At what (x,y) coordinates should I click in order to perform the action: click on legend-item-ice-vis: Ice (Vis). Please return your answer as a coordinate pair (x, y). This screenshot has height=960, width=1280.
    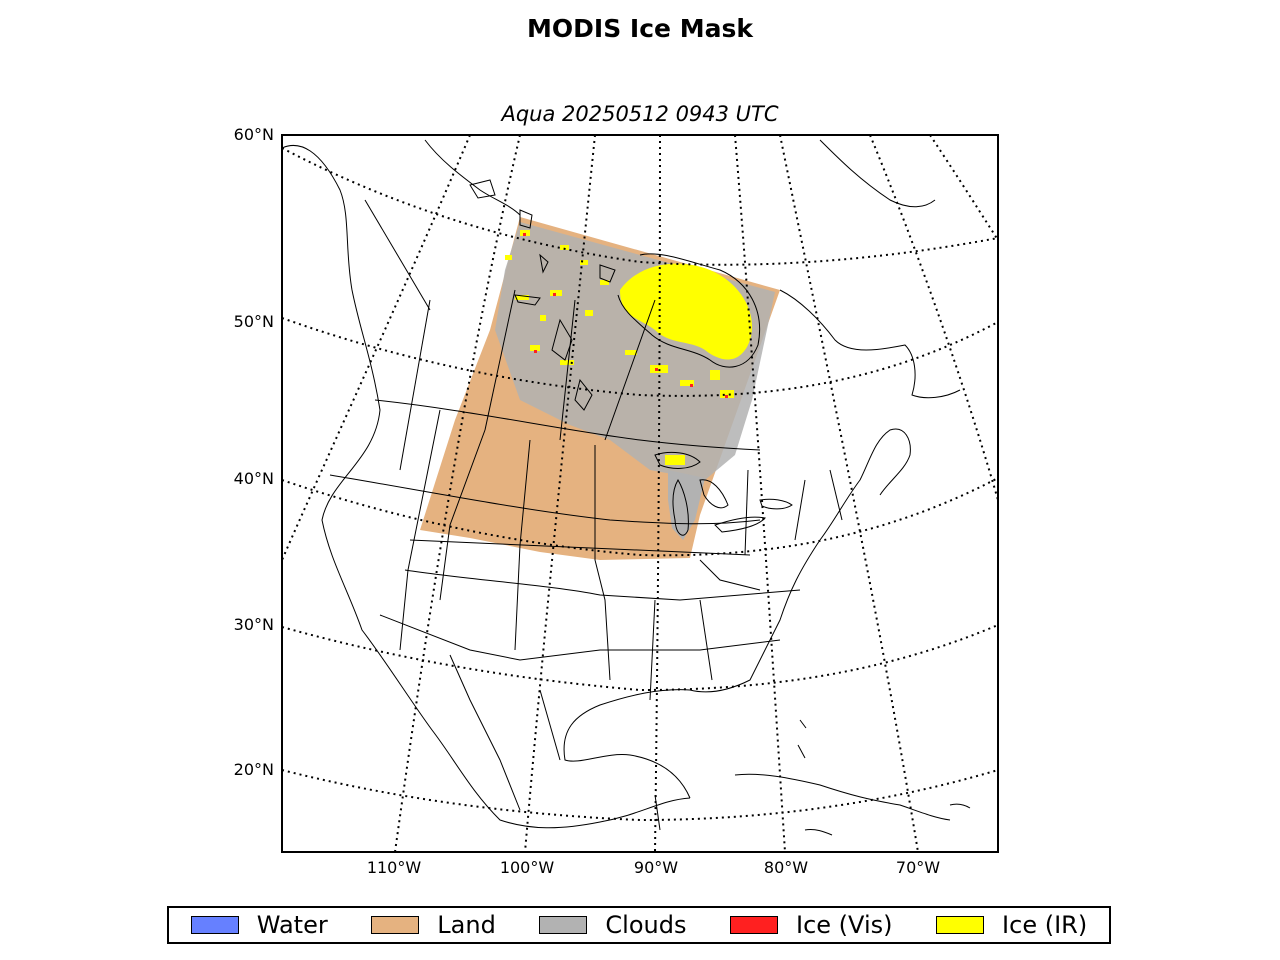
    Looking at the image, I should click on (811, 925).